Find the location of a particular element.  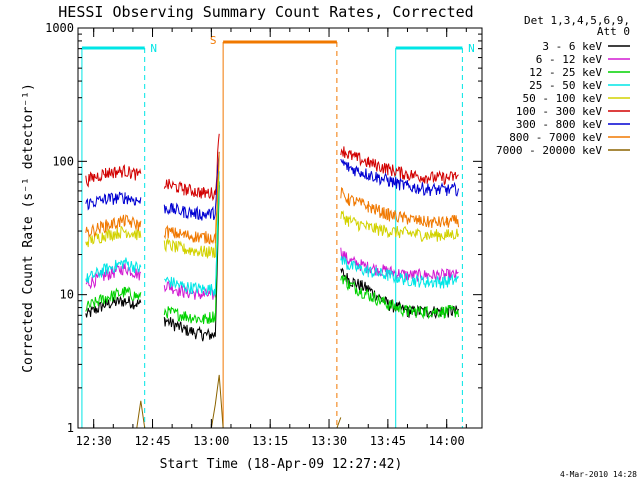

legend-header-1: Att 0 is located at coordinates (613, 31).